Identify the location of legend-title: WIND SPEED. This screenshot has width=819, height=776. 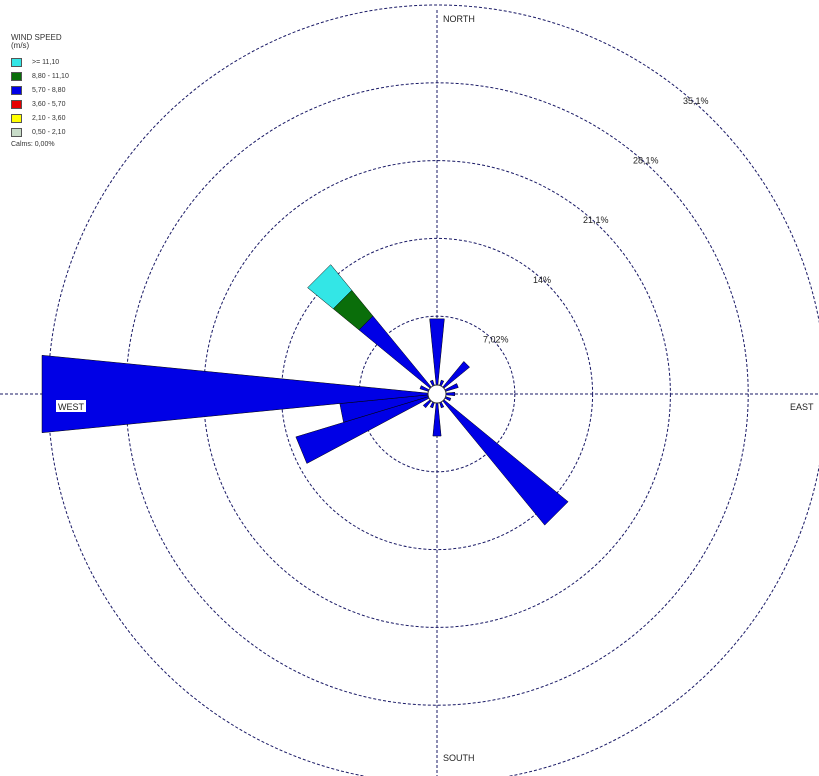
(36, 37).